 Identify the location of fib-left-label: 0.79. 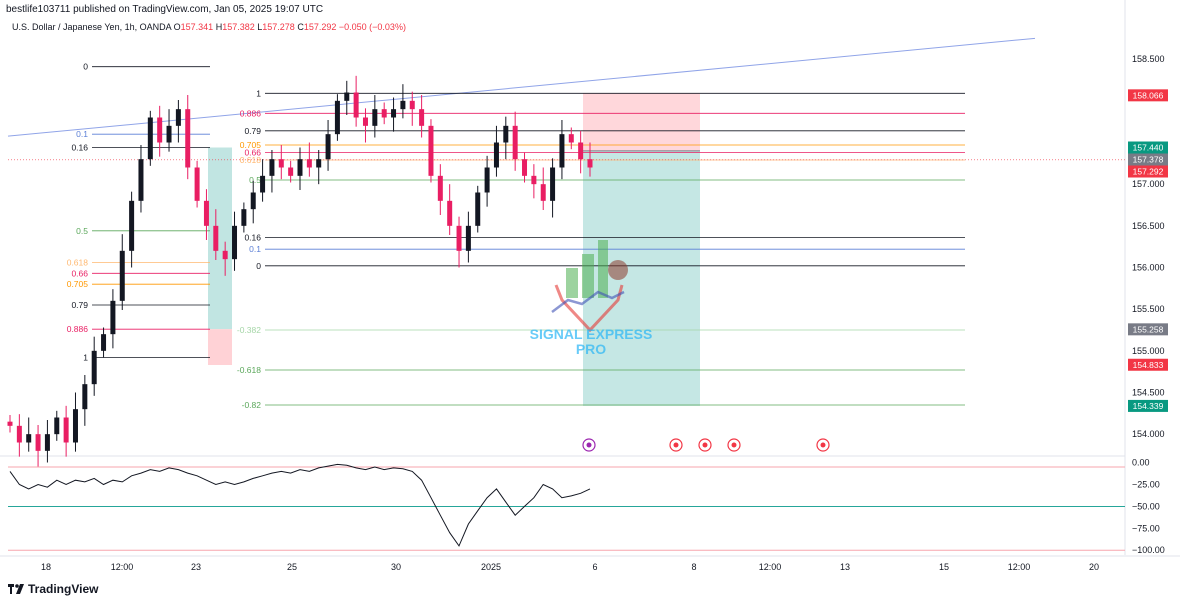
(79, 305).